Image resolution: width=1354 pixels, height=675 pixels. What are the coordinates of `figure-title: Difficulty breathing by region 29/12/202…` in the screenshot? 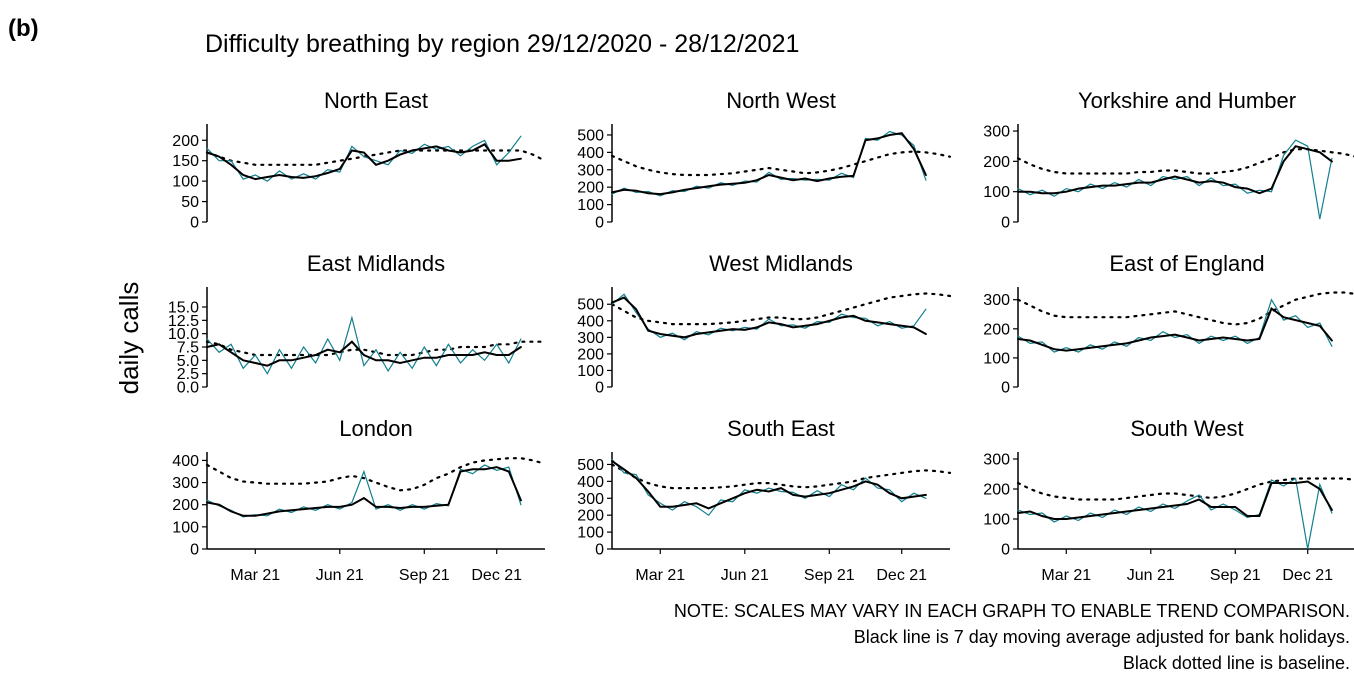 It's located at (502, 44).